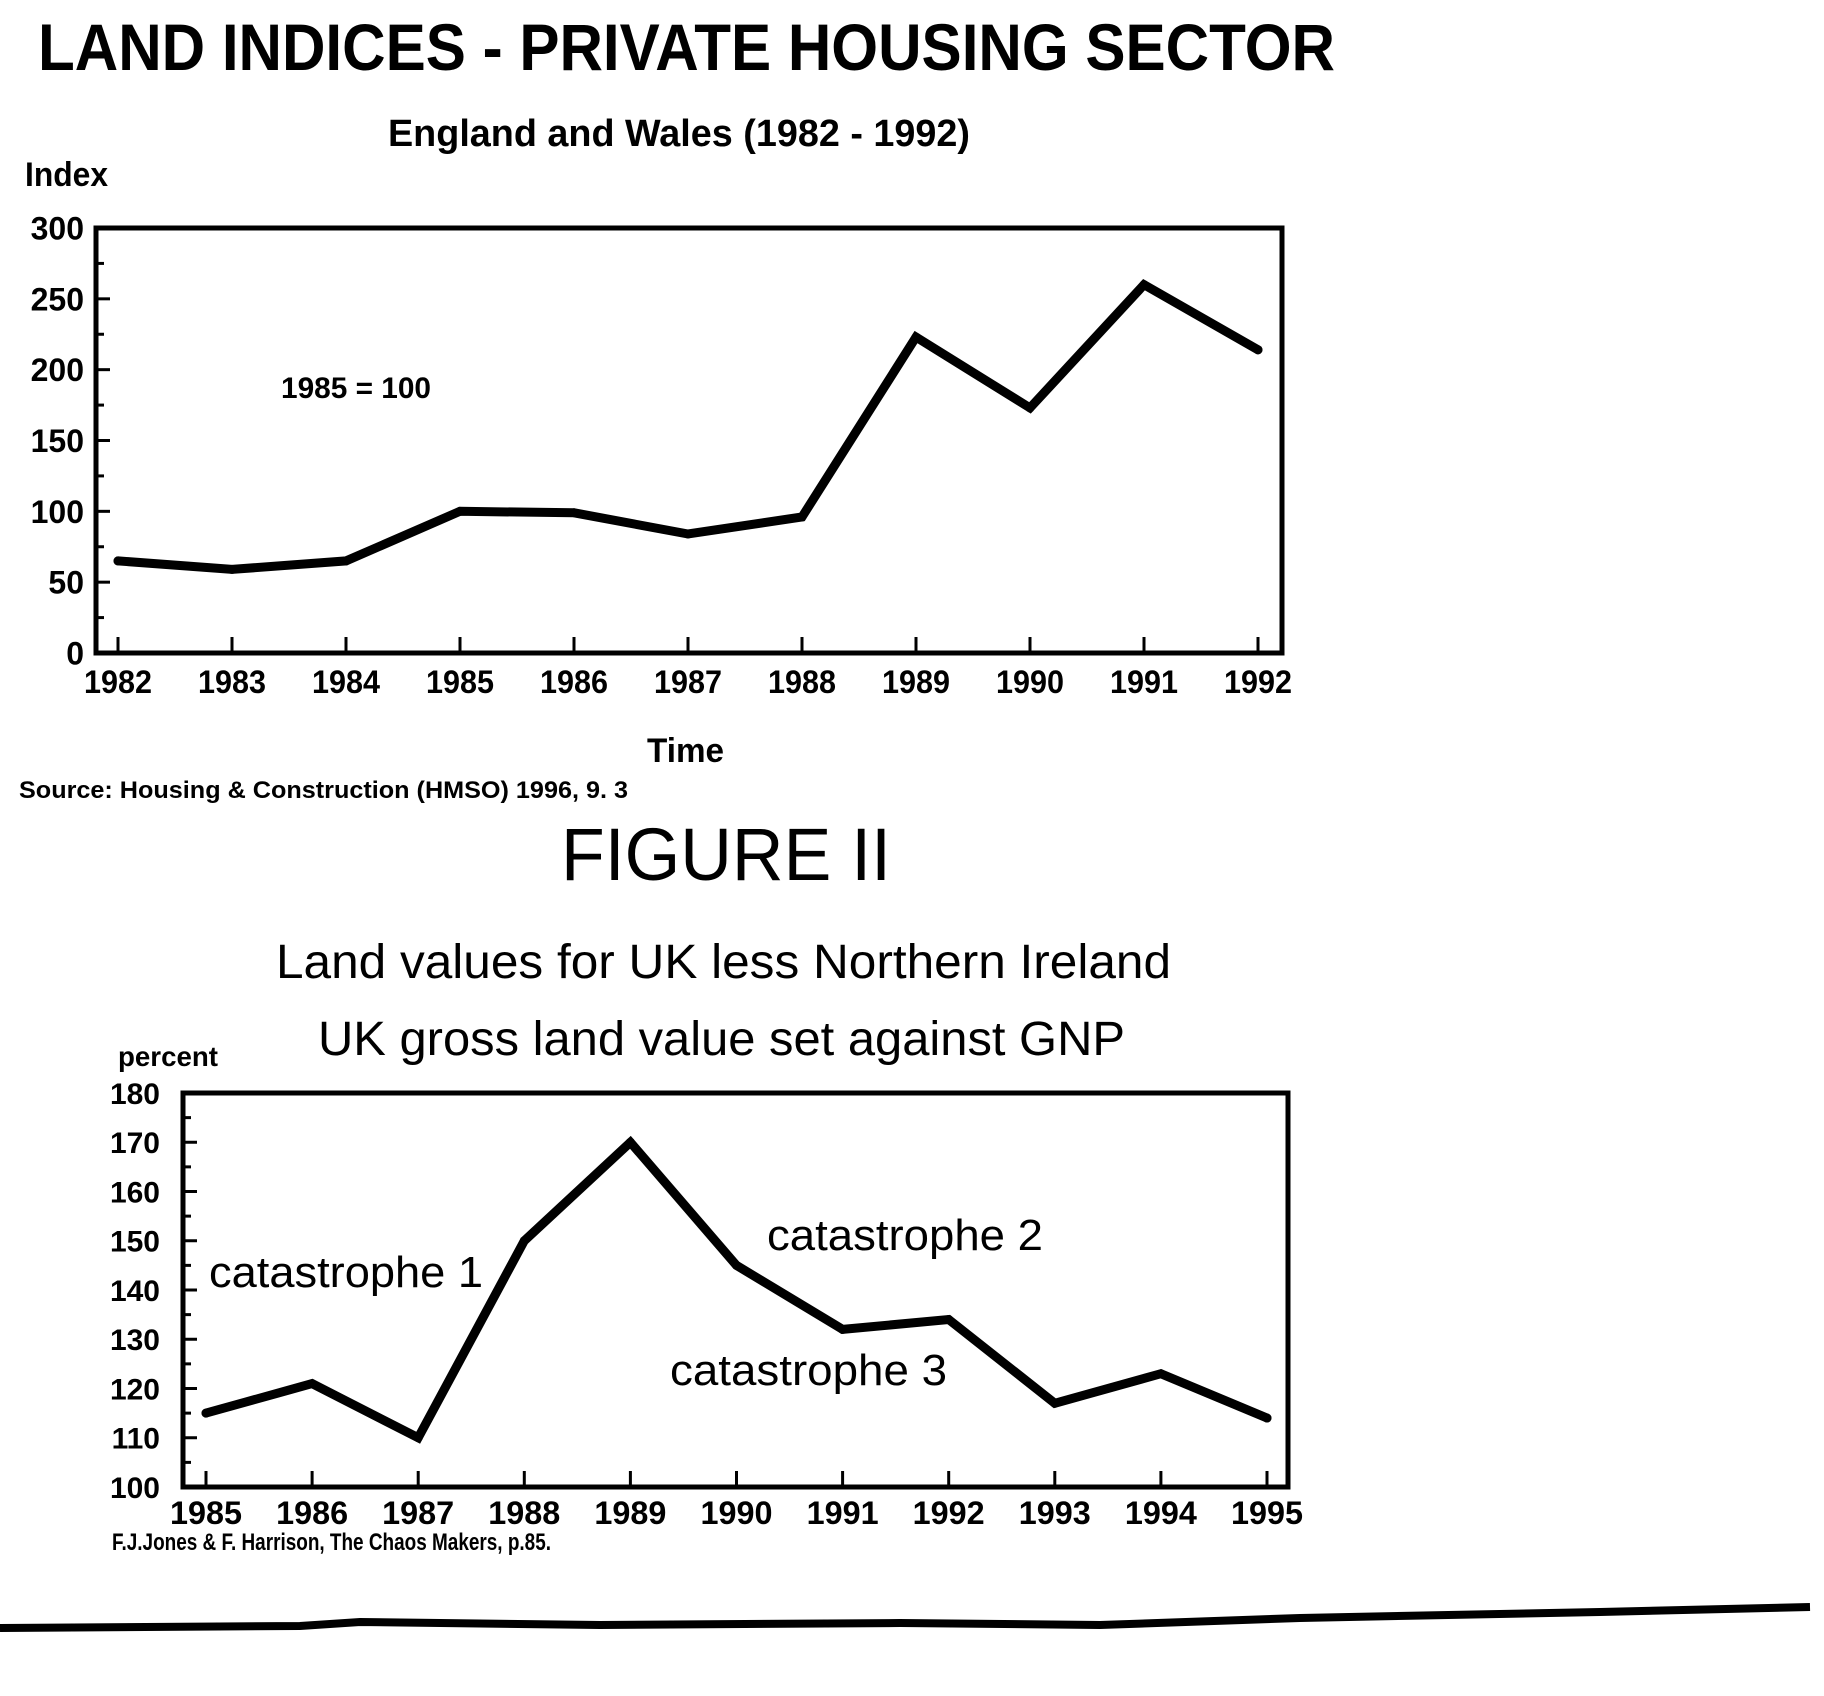 This screenshot has width=1824, height=1696. Describe the element at coordinates (686, 47) in the screenshot. I see `page-title: LAND INDICES - PRIVATE HOUSING SECTOR` at that location.